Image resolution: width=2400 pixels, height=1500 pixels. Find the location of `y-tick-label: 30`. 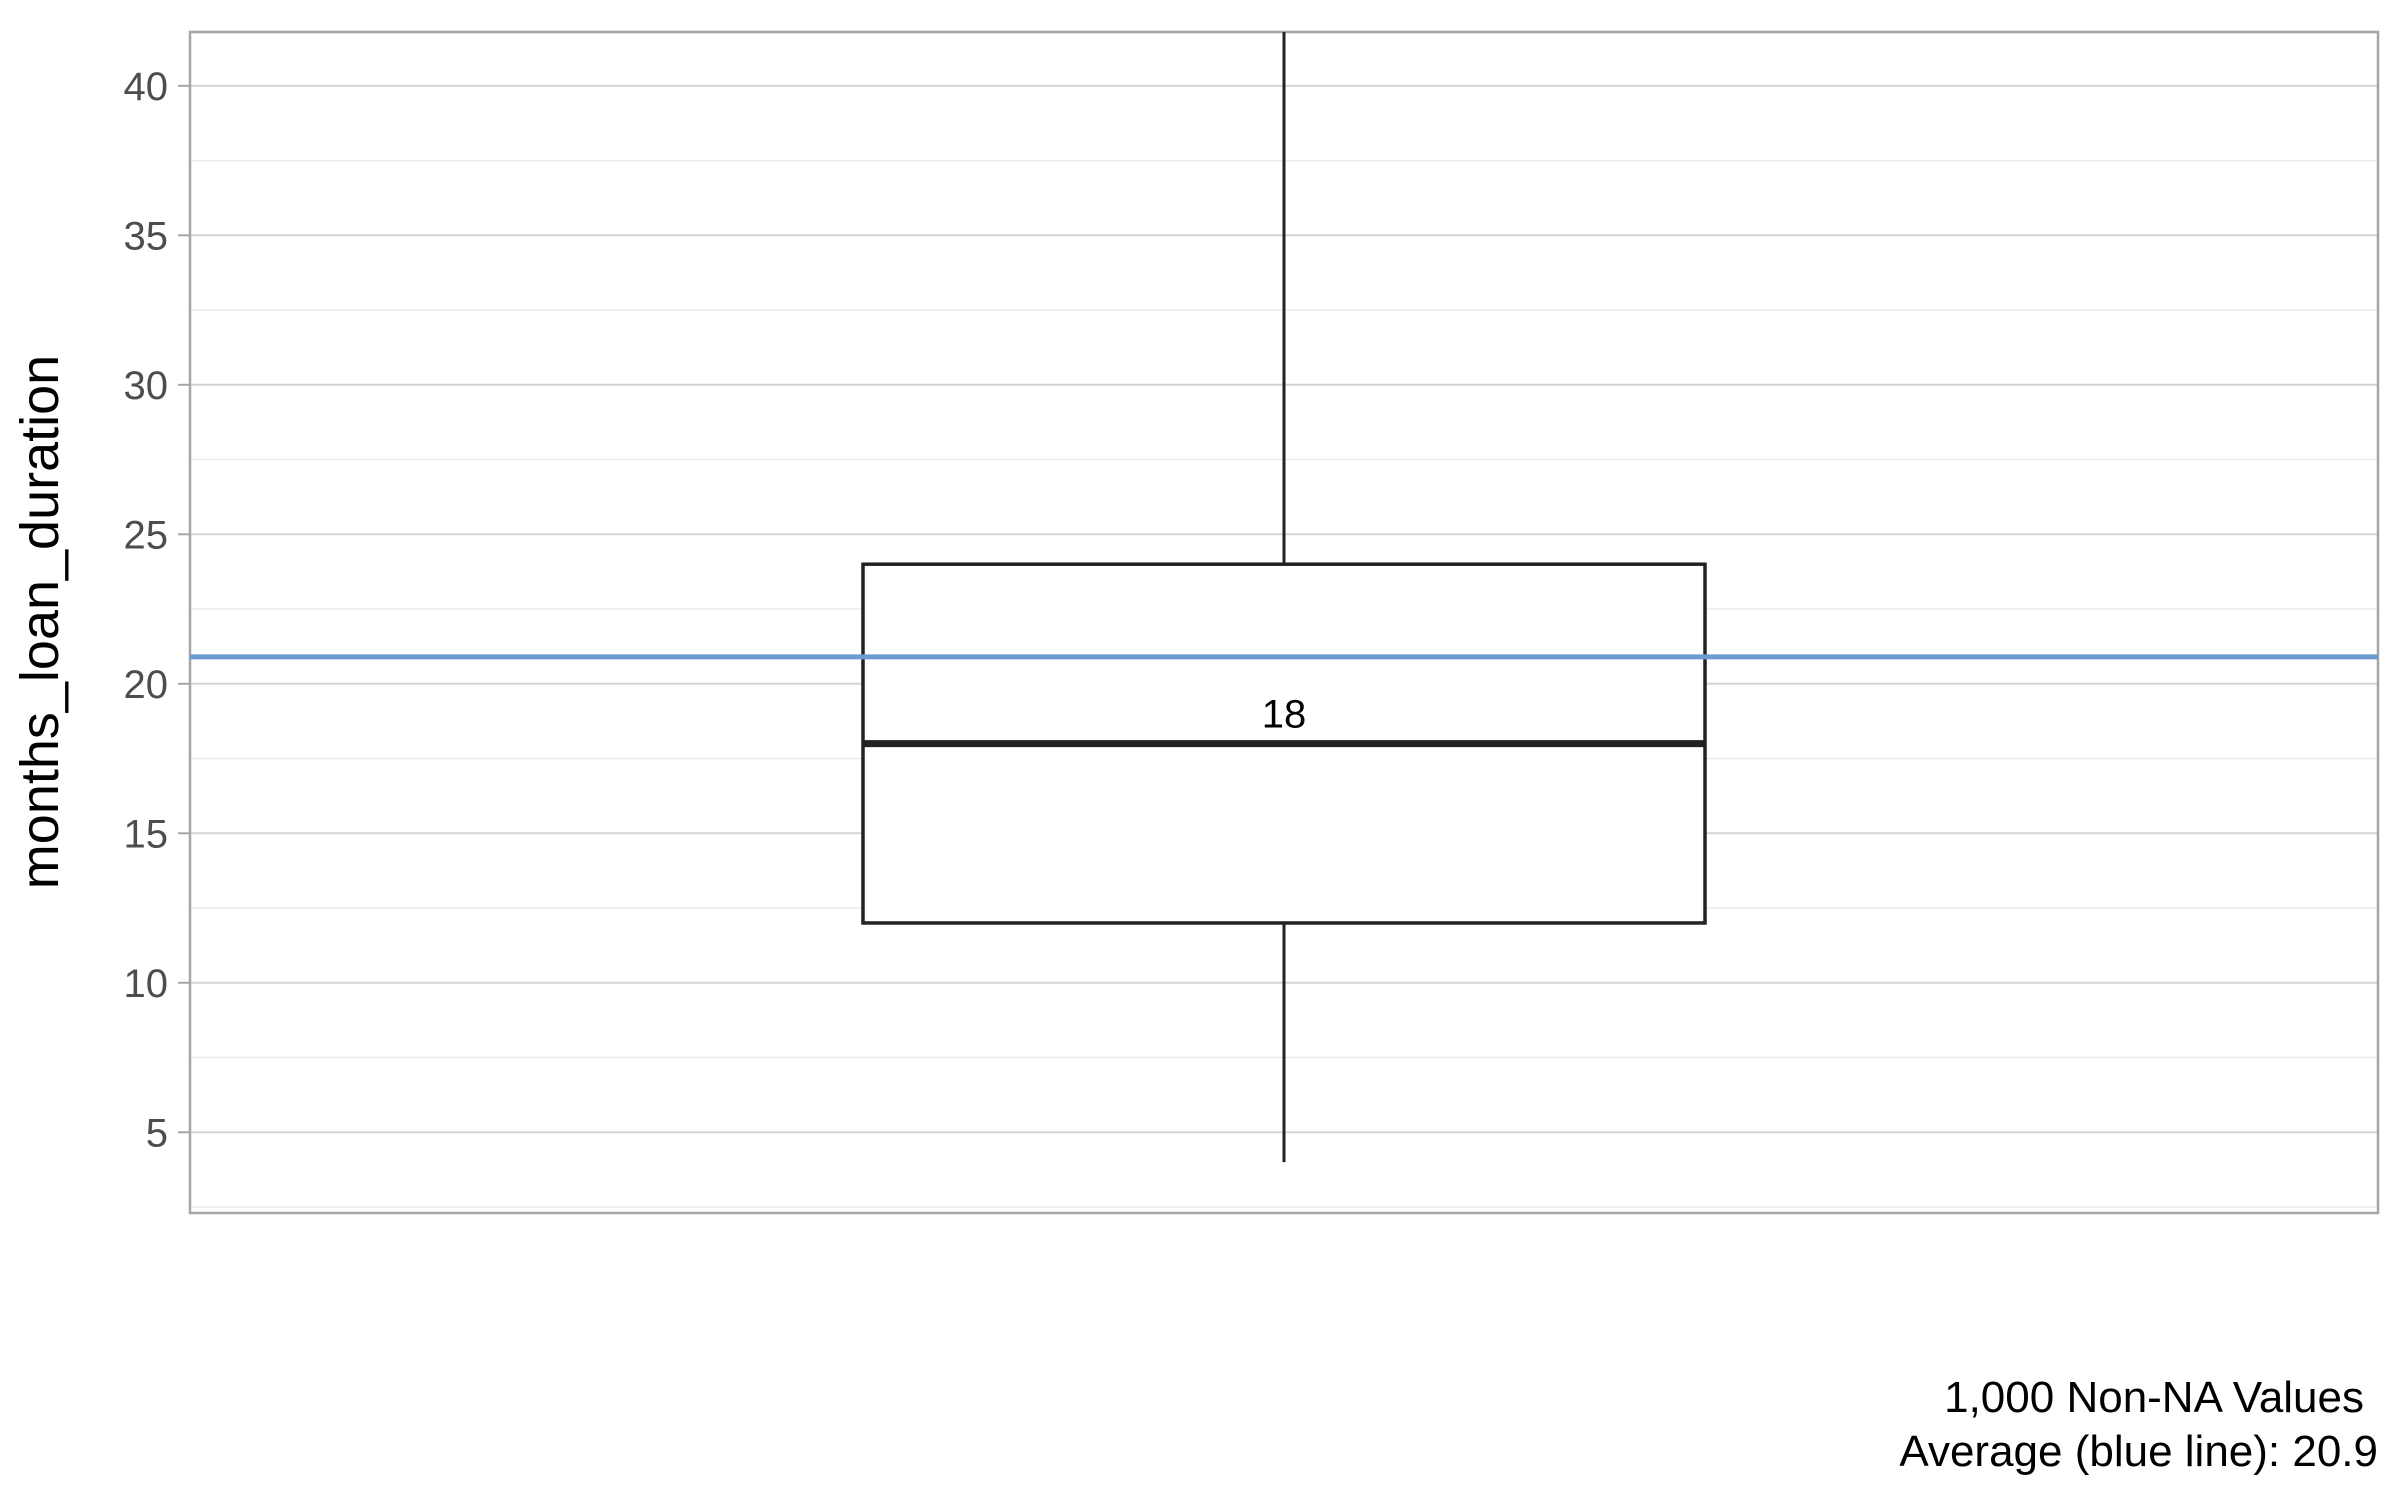

y-tick-label: 30 is located at coordinates (146, 386).